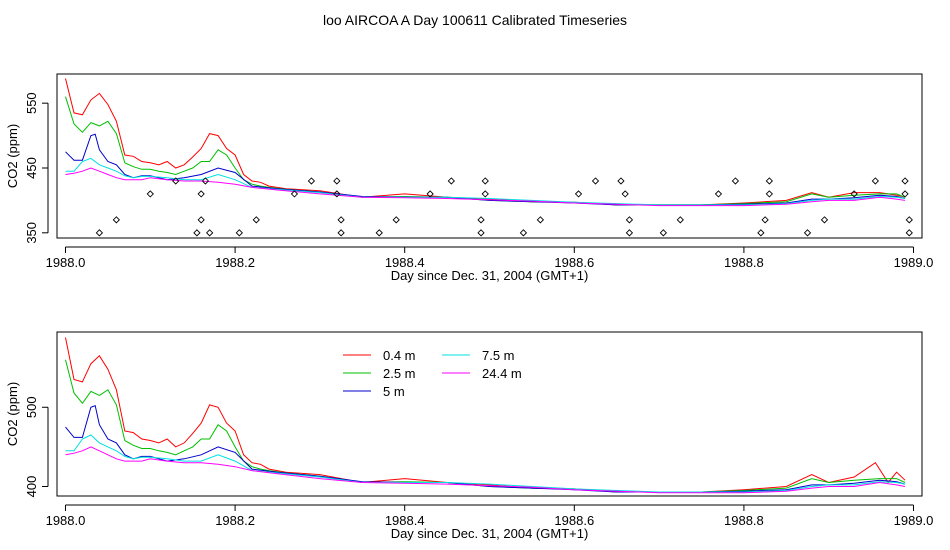 The width and height of the screenshot is (950, 550). Describe the element at coordinates (394, 391) in the screenshot. I see `legend-label: 5 m` at that location.